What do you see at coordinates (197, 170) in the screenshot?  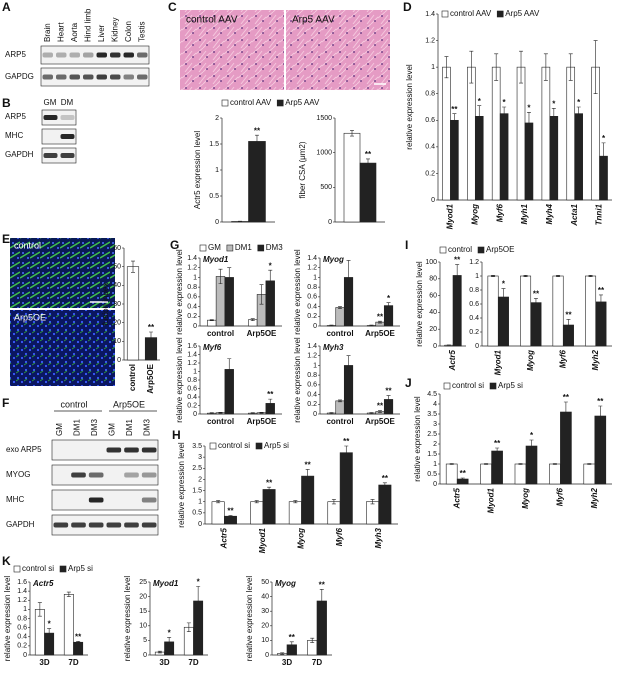 I see `y-axis-label: Actr5 expression level` at bounding box center [197, 170].